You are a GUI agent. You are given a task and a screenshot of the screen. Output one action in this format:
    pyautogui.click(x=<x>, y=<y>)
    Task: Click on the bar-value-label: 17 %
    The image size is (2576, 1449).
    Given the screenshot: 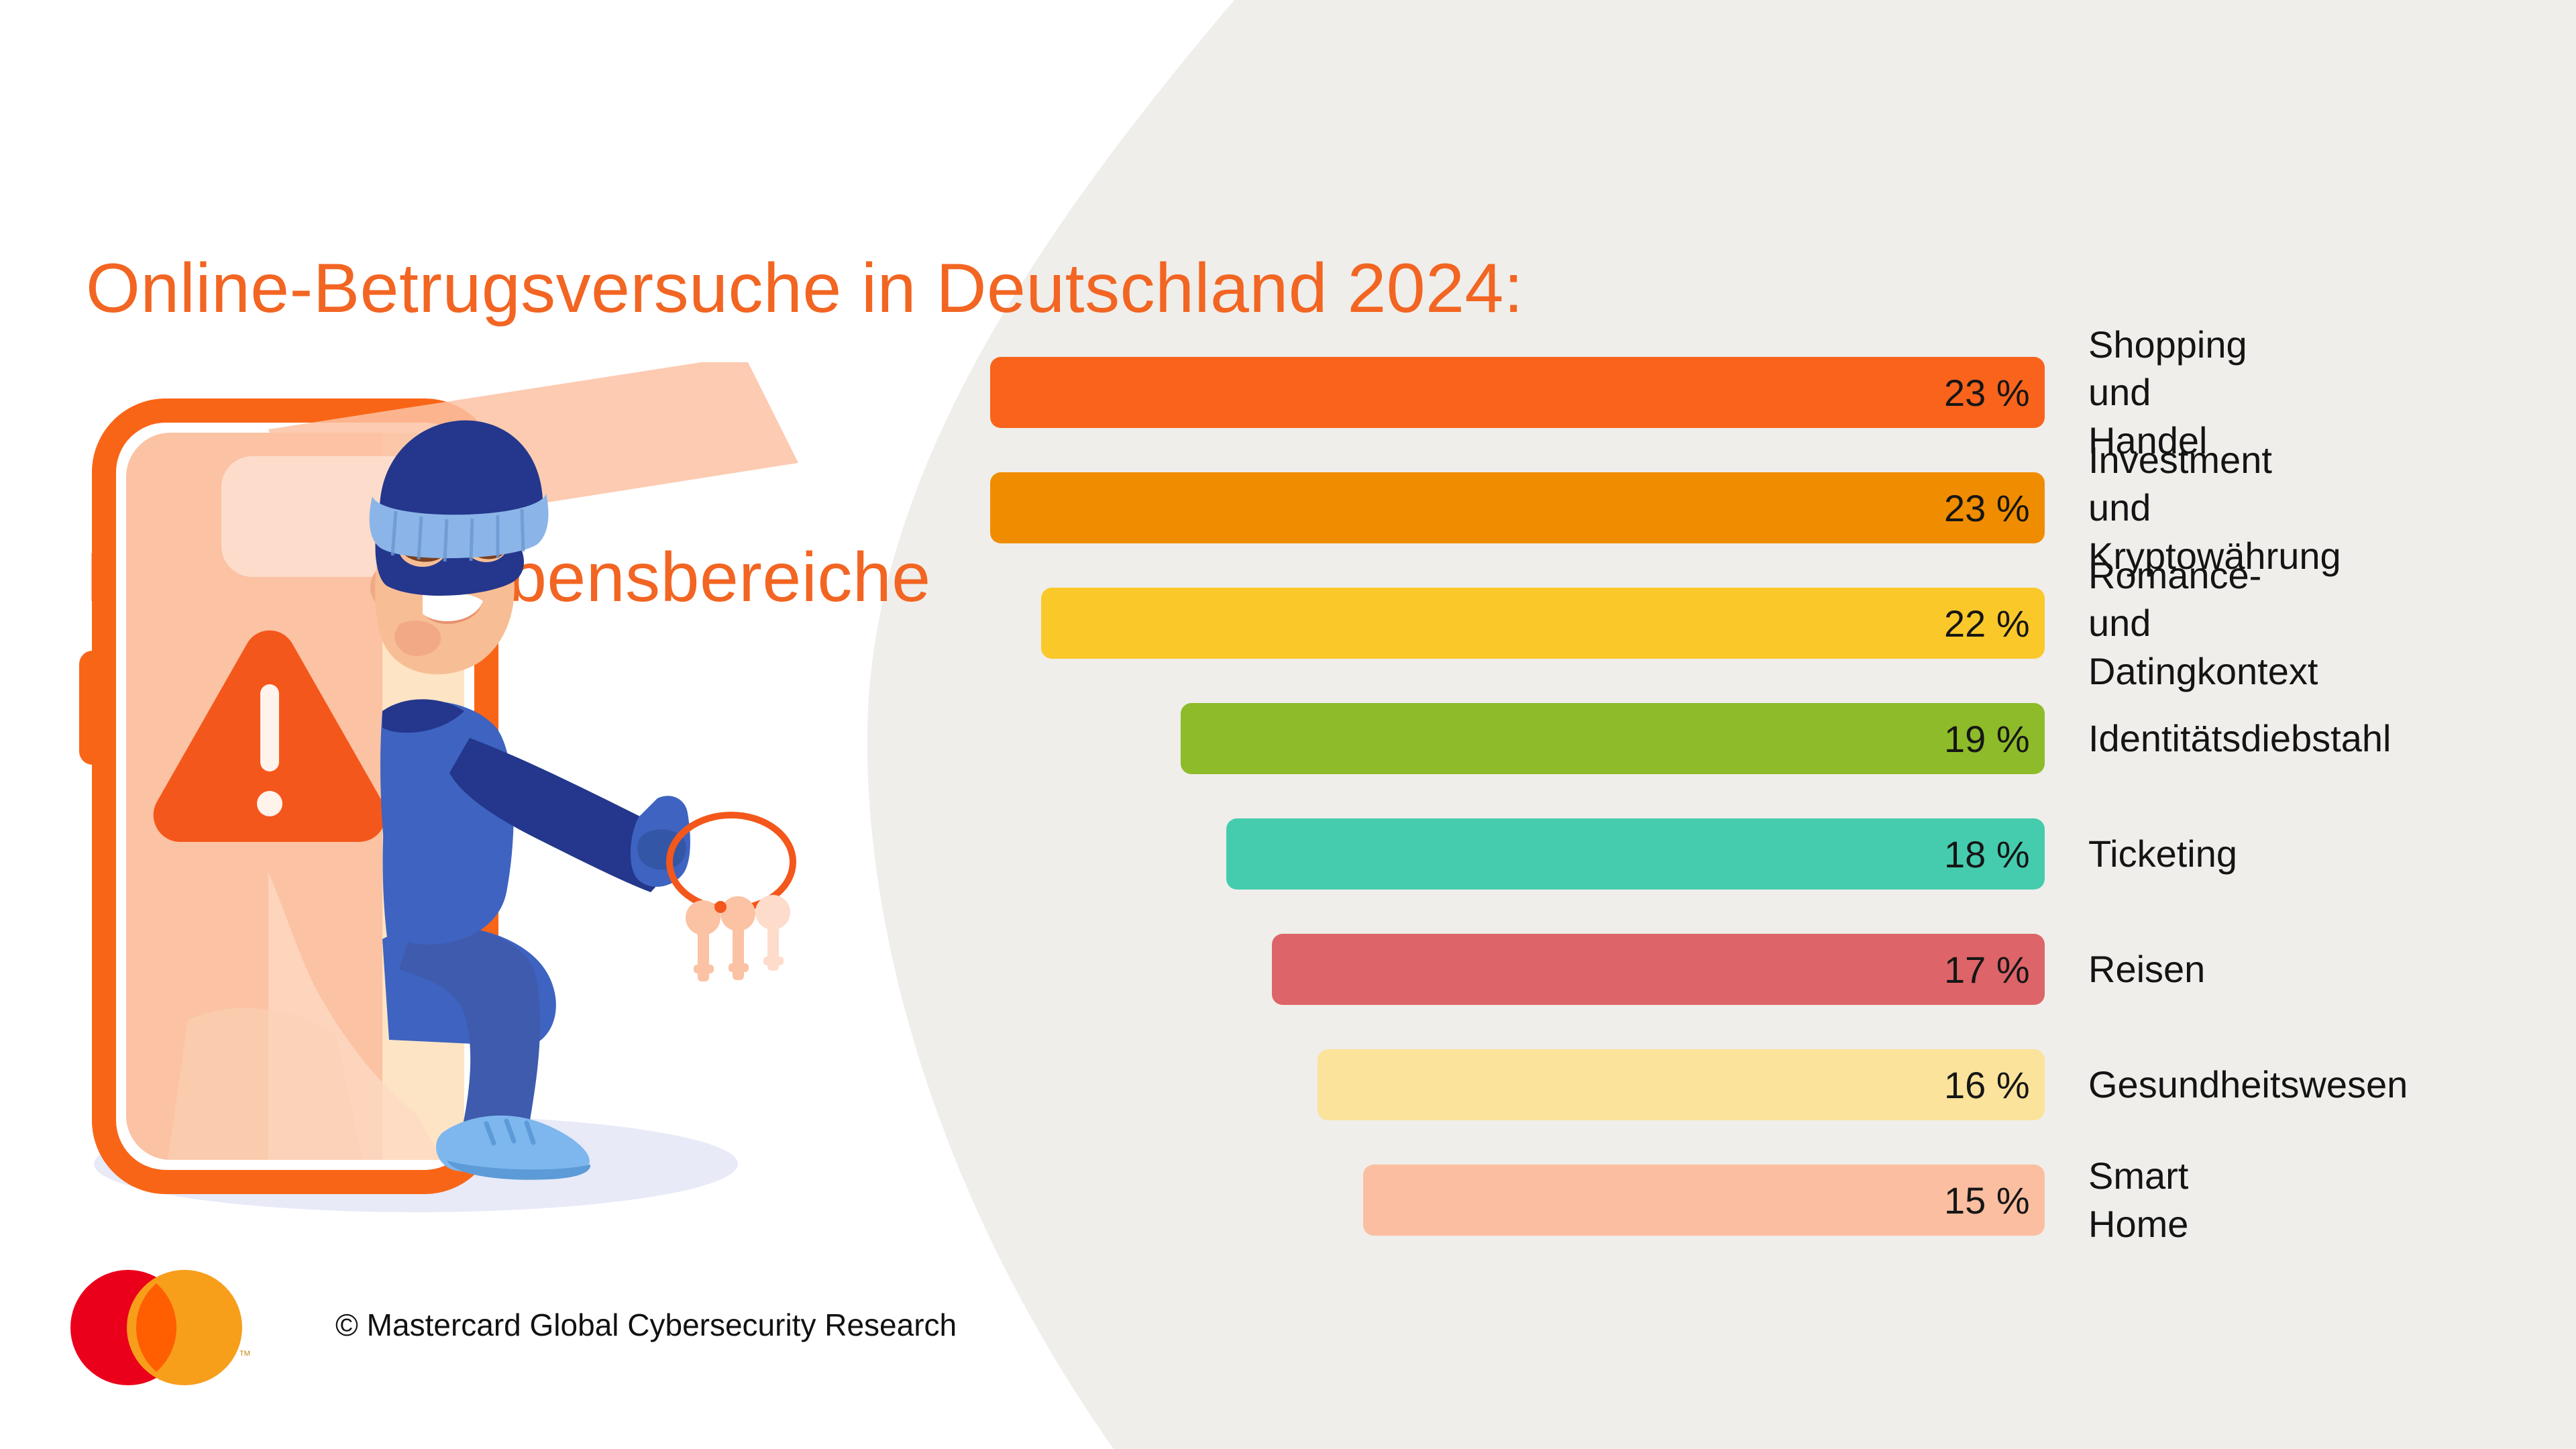 What is the action you would take?
    pyautogui.click(x=1987, y=969)
    